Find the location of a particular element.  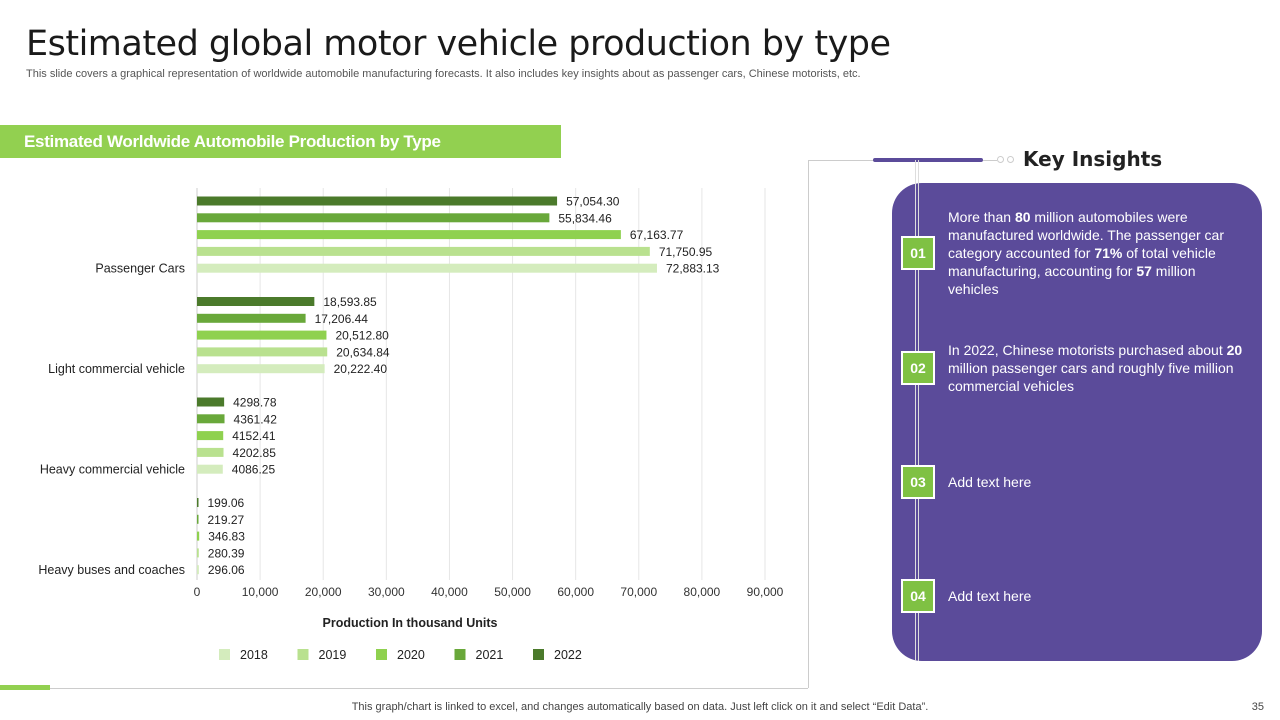

category-label: Passenger Cars is located at coordinates (140, 269).